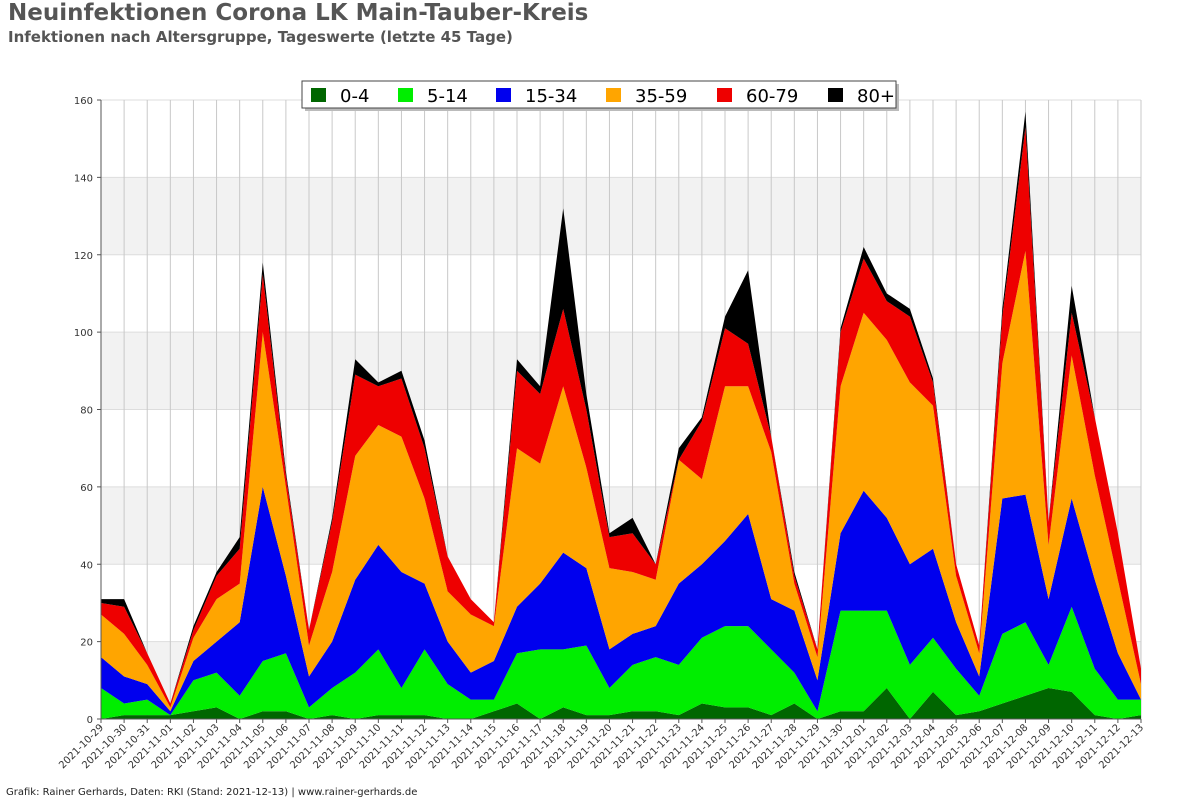 The height and width of the screenshot is (800, 1200). I want to click on legend-label-5-14: 5-14, so click(447, 96).